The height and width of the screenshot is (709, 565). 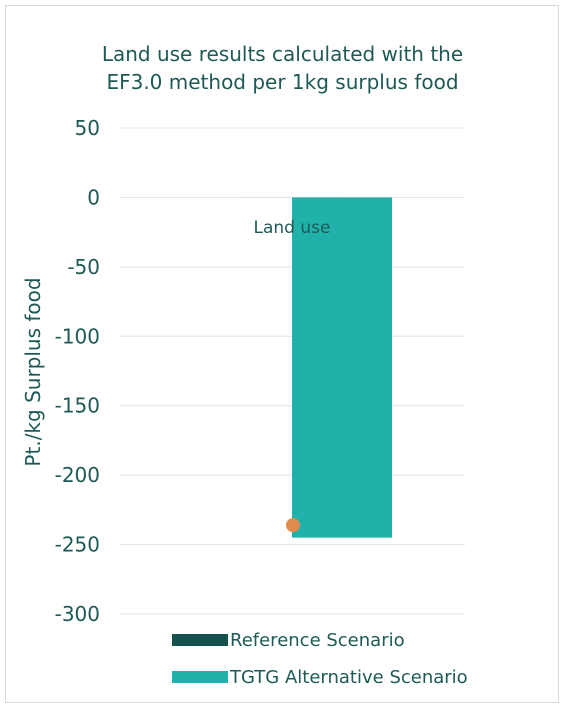 What do you see at coordinates (292, 228) in the screenshot?
I see `category-label: Land use` at bounding box center [292, 228].